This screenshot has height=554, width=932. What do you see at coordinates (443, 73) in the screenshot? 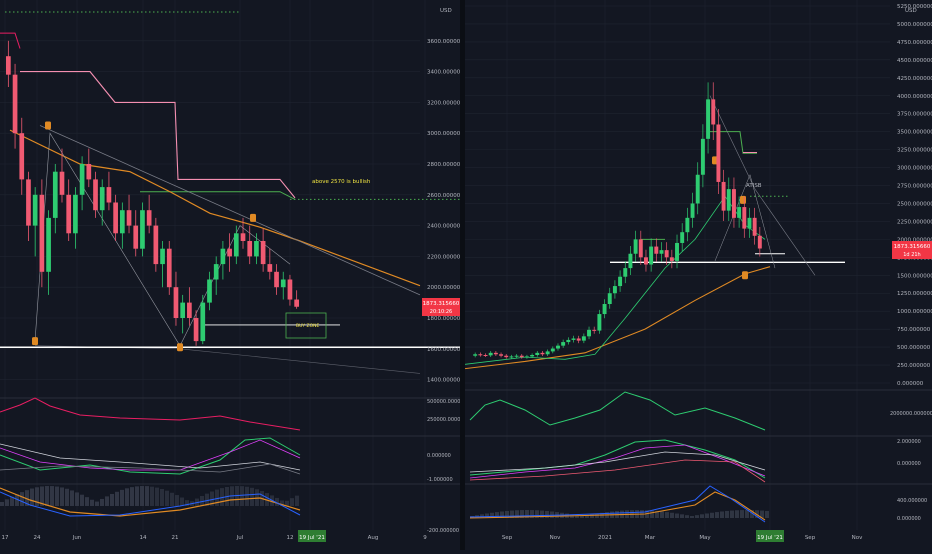
I see `price-tick-label: 3400.000000` at bounding box center [443, 73].